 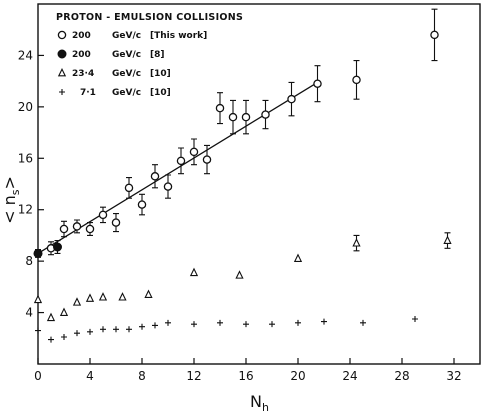 What do you see at coordinates (256, 401) in the screenshot?
I see `x-axis-label-main: N` at bounding box center [256, 401].